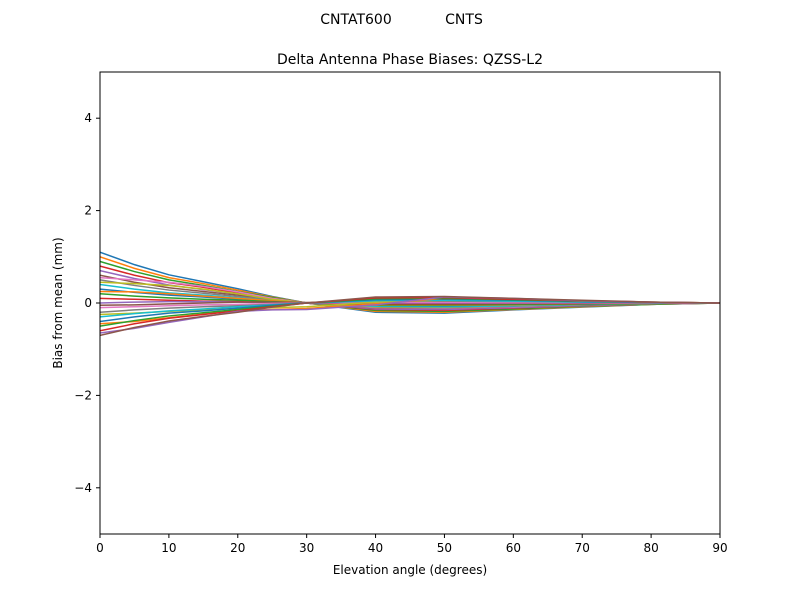  What do you see at coordinates (237, 548) in the screenshot?
I see `x-tick-label: 20` at bounding box center [237, 548].